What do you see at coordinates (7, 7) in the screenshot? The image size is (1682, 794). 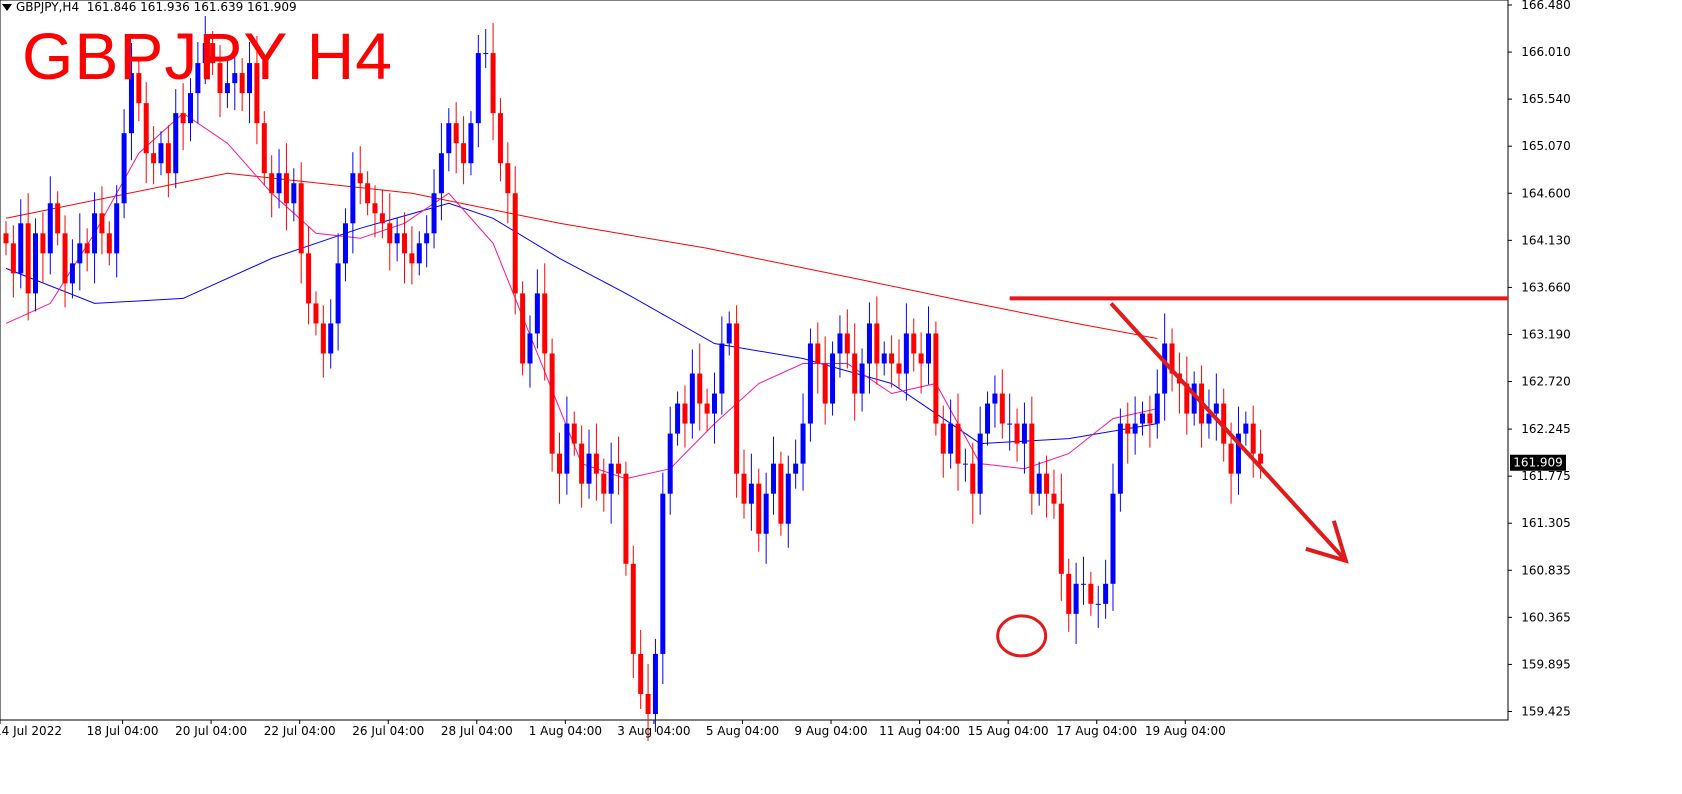 I see `dropdown-triangle-icon` at bounding box center [7, 7].